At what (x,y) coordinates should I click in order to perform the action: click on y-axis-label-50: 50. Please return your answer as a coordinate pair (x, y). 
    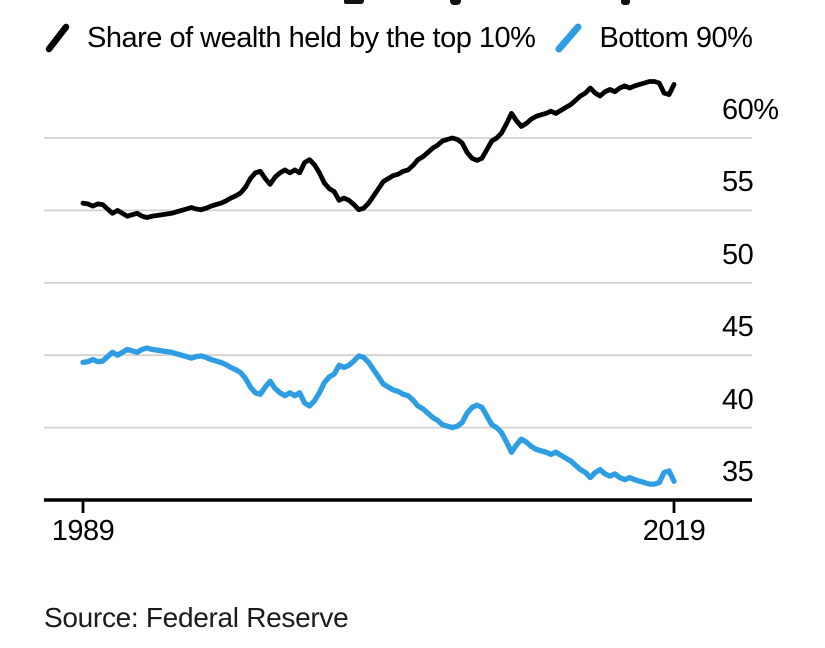
    Looking at the image, I should click on (738, 255).